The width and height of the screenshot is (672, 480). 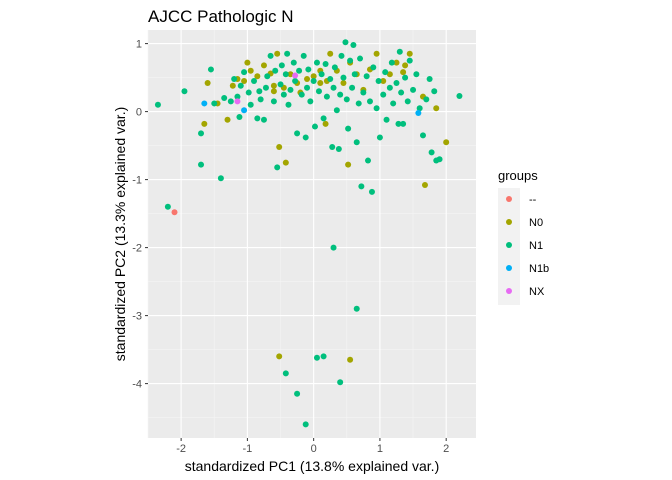 I want to click on x-tick-label: -1, so click(x=248, y=449).